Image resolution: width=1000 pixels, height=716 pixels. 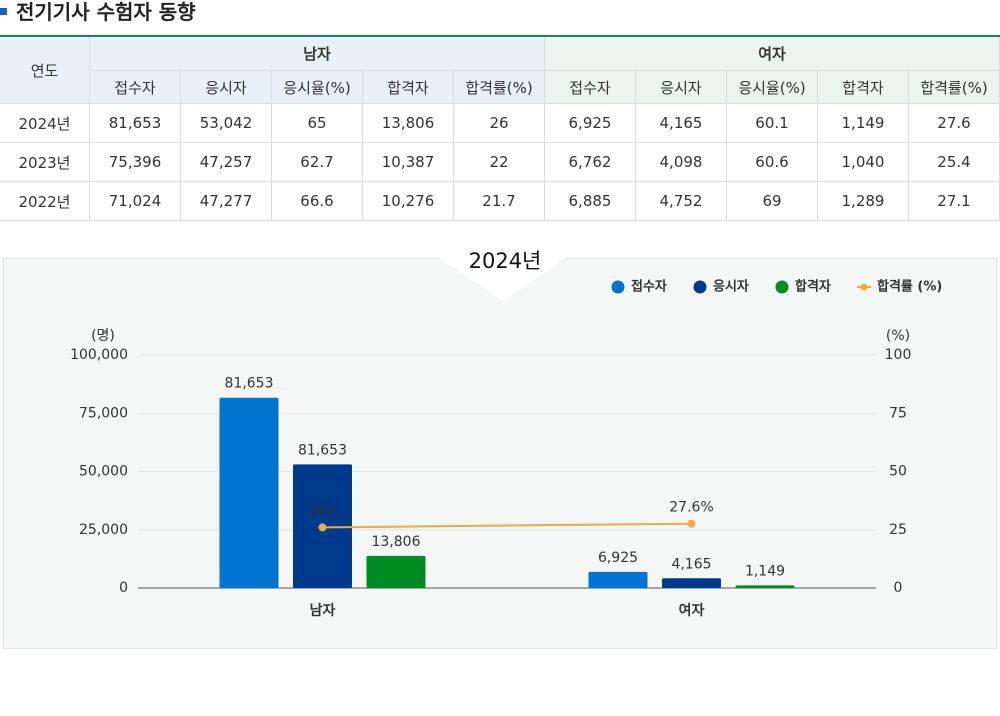 I want to click on y-axis-label: (명), so click(x=103, y=336).